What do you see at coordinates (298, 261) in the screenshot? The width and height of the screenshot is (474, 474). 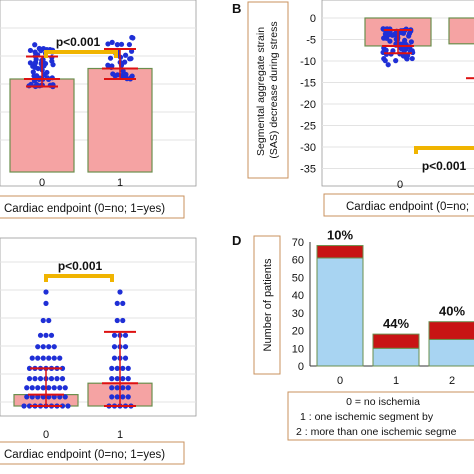 I see `panel-d-ytick-1: 60` at bounding box center [298, 261].